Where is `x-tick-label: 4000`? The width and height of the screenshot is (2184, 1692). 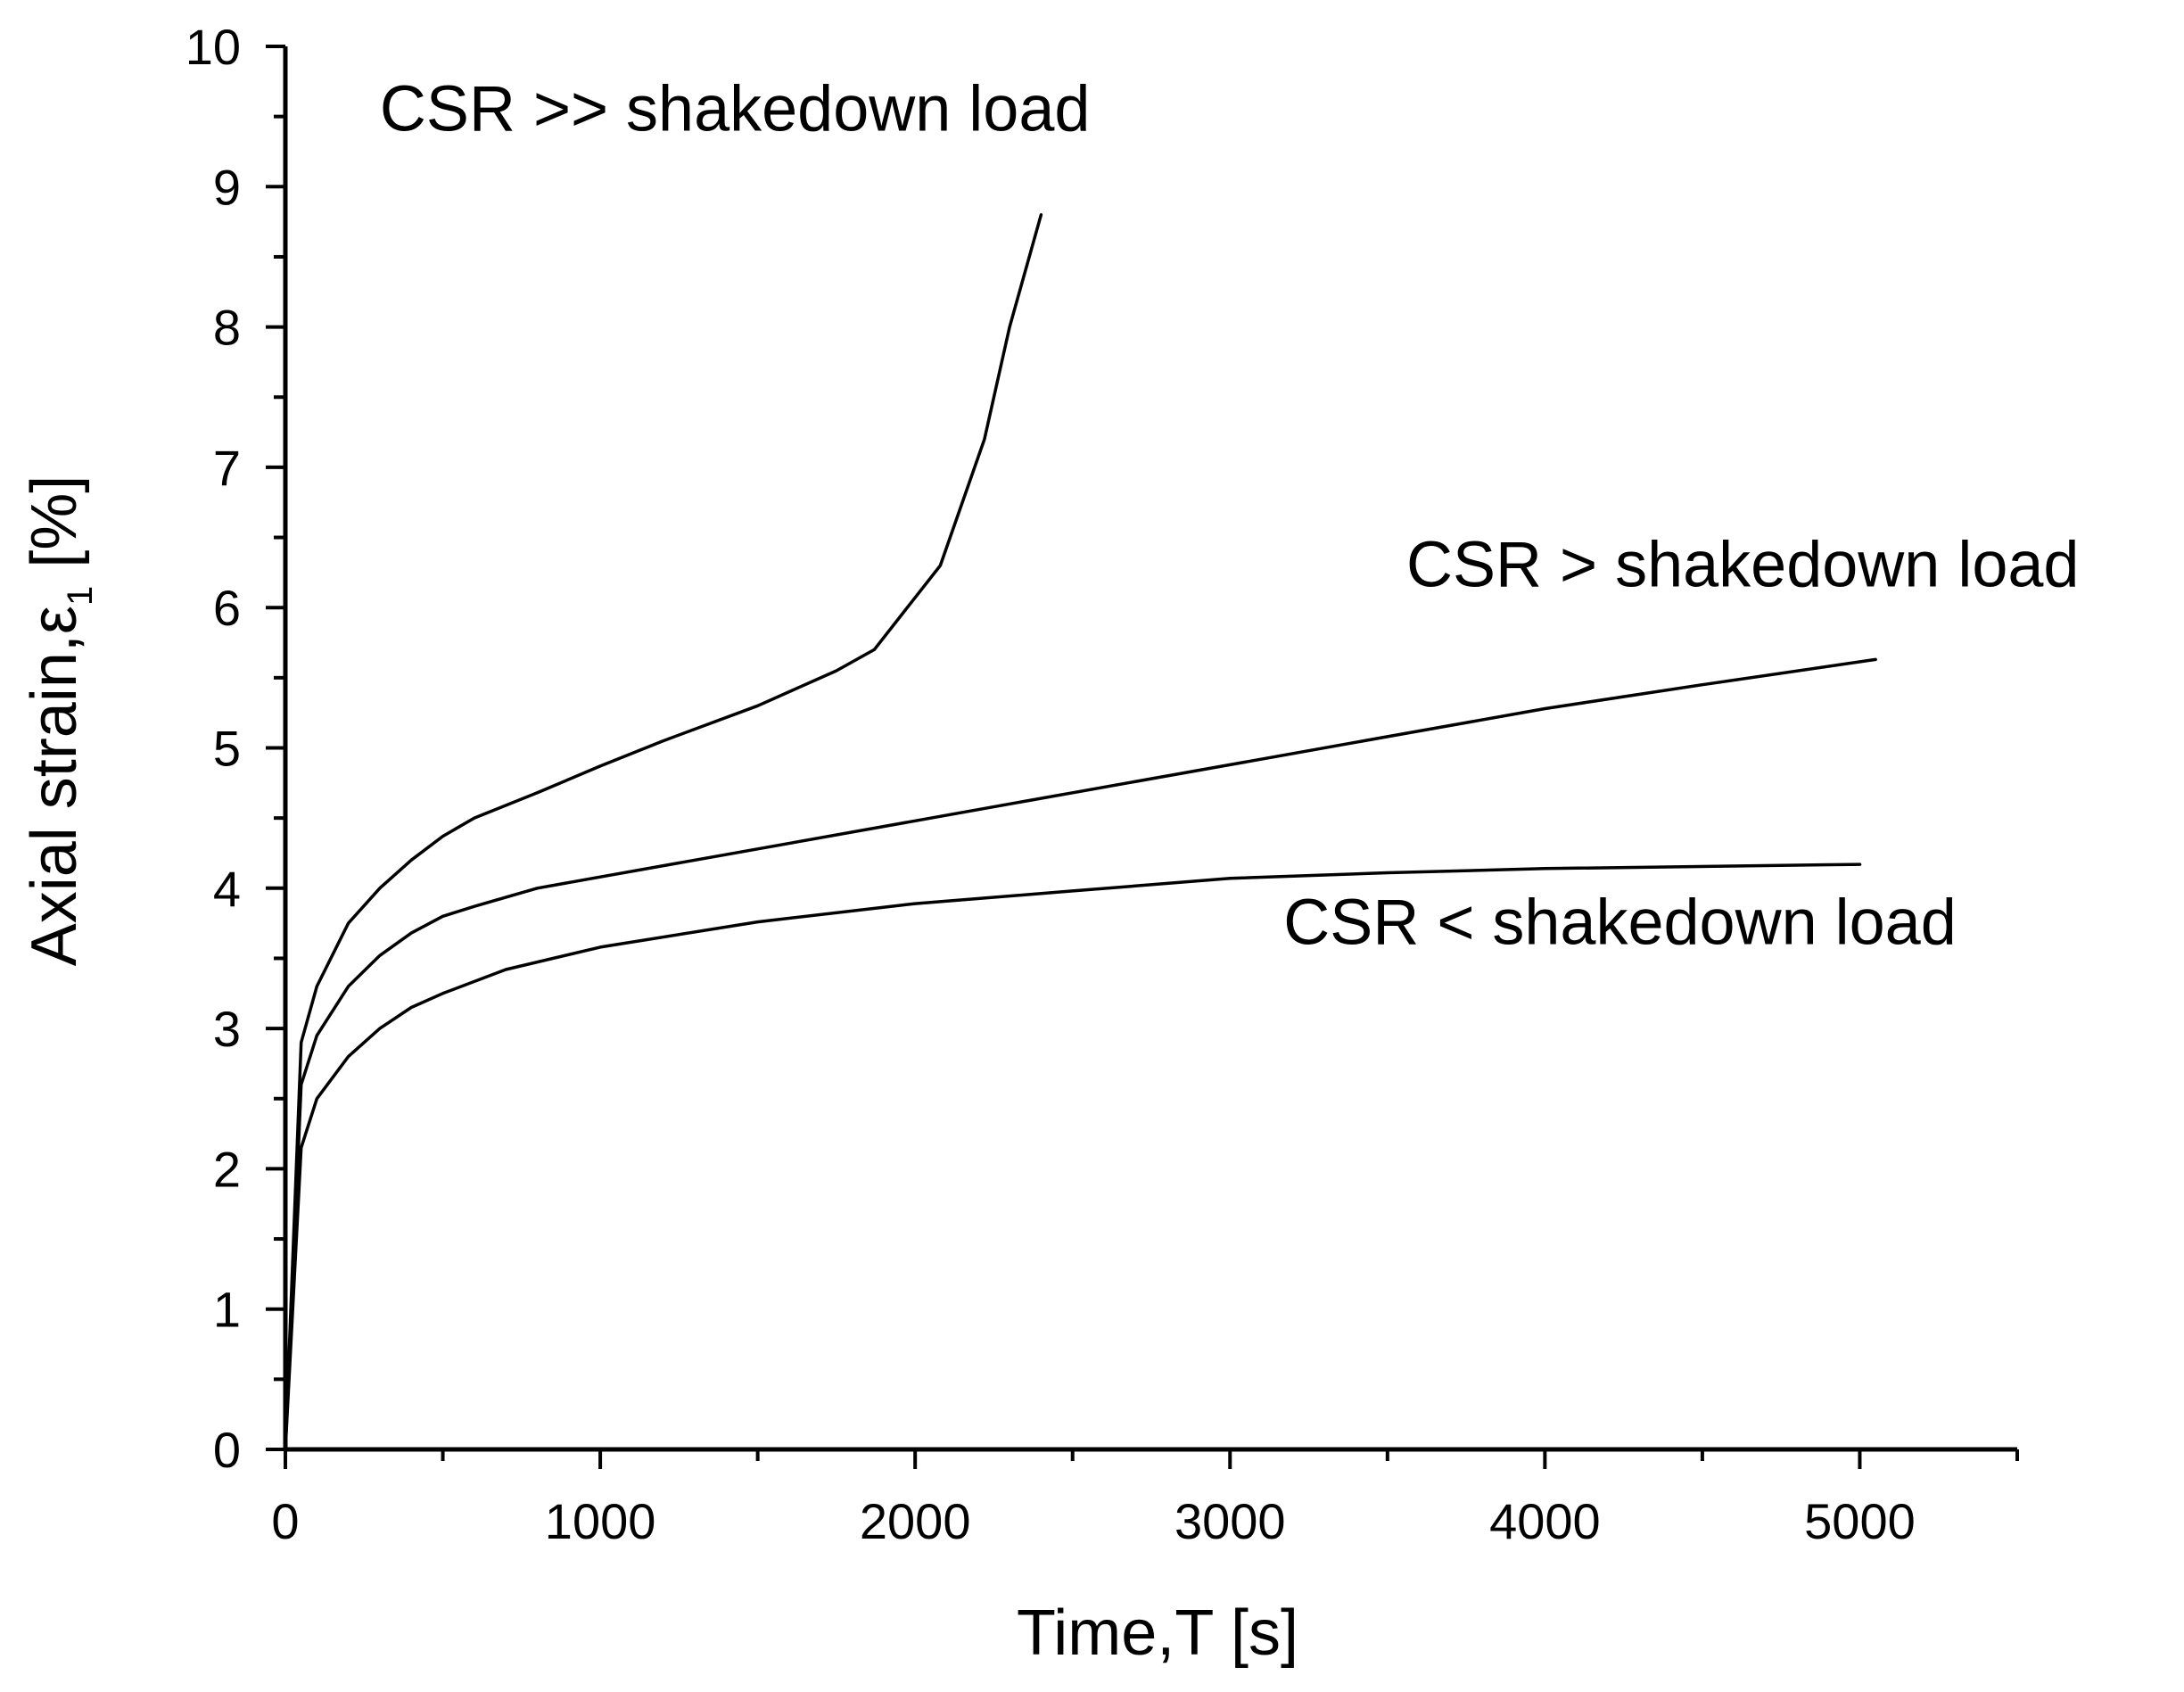 x-tick-label: 4000 is located at coordinates (1545, 1521).